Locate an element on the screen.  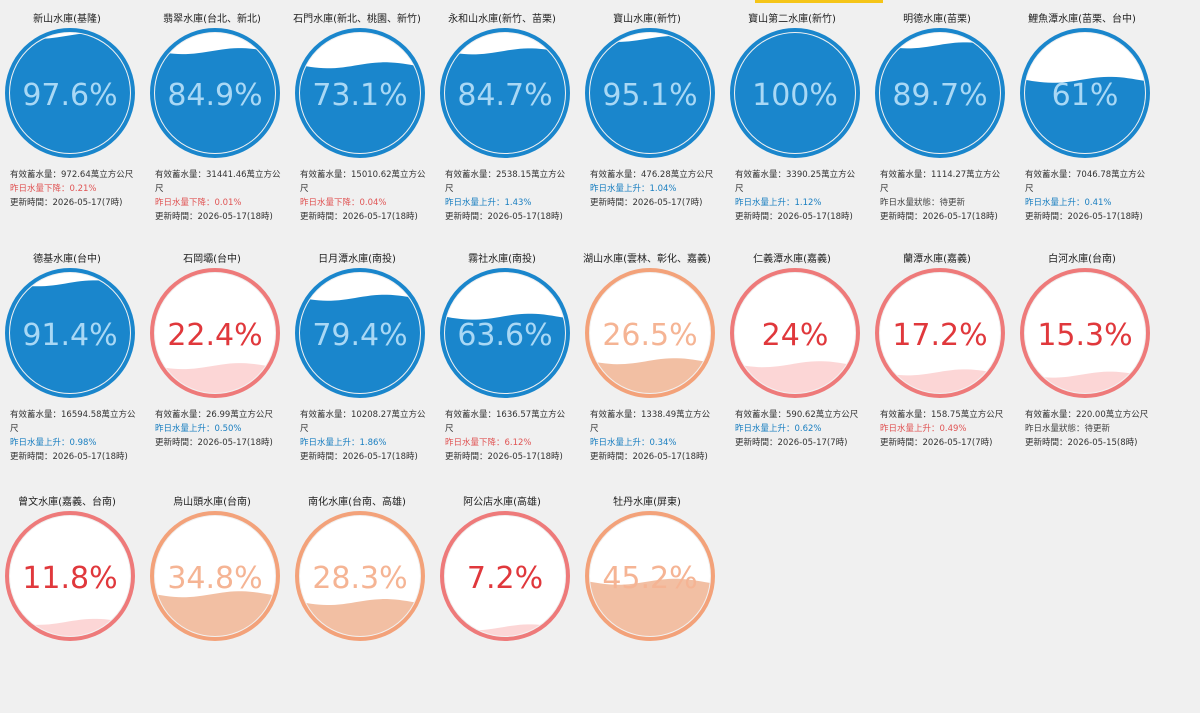
percent-label: 26.5% is located at coordinates (649, 335).